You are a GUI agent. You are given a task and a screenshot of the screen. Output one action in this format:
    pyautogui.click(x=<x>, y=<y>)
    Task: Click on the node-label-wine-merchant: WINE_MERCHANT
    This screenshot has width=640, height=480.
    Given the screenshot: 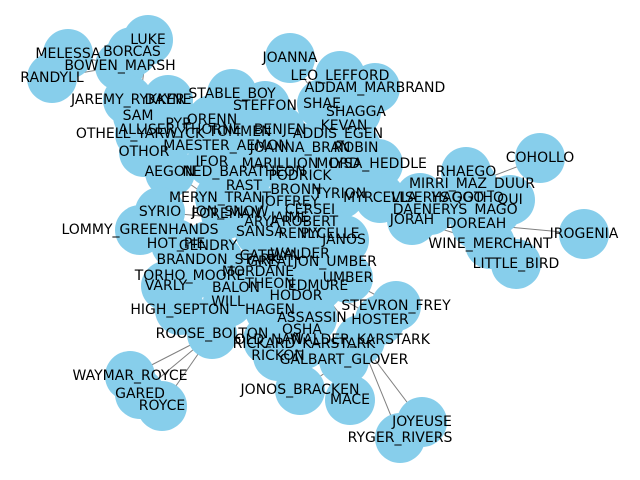 What is the action you would take?
    pyautogui.click(x=490, y=244)
    